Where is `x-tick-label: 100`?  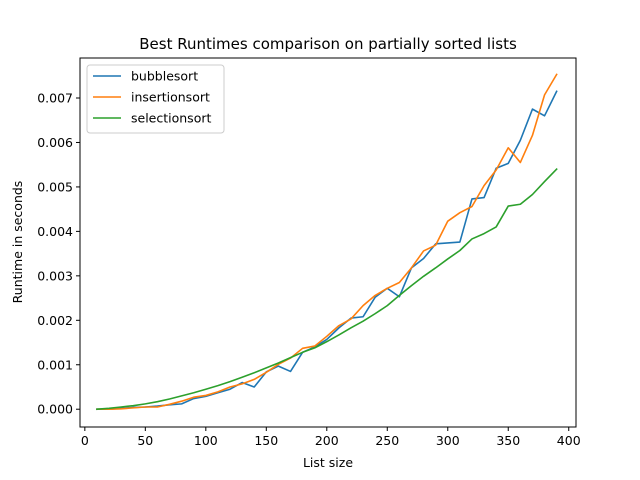 x-tick-label: 100 is located at coordinates (206, 440).